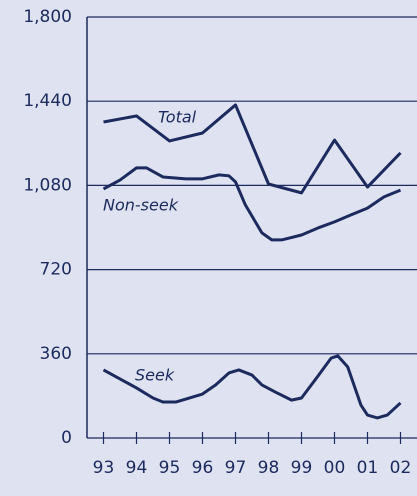  Describe the element at coordinates (56, 354) in the screenshot. I see `y-tick-label: 360` at that location.